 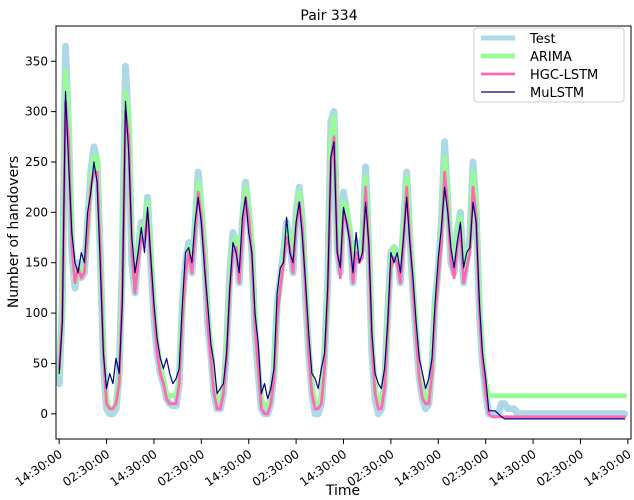 What do you see at coordinates (36, 61) in the screenshot?
I see `y-tick-label: 350` at bounding box center [36, 61].